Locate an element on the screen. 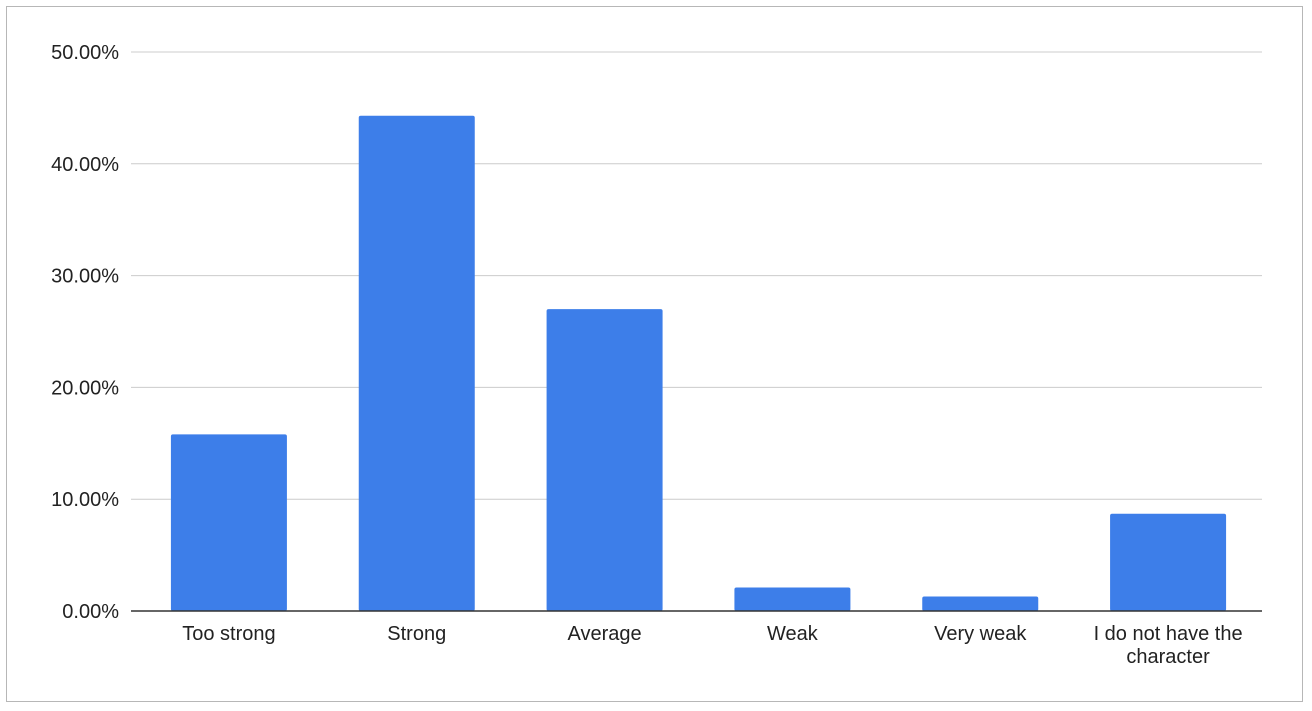 The width and height of the screenshot is (1312, 711). x-tick-label: Weak is located at coordinates (793, 634).